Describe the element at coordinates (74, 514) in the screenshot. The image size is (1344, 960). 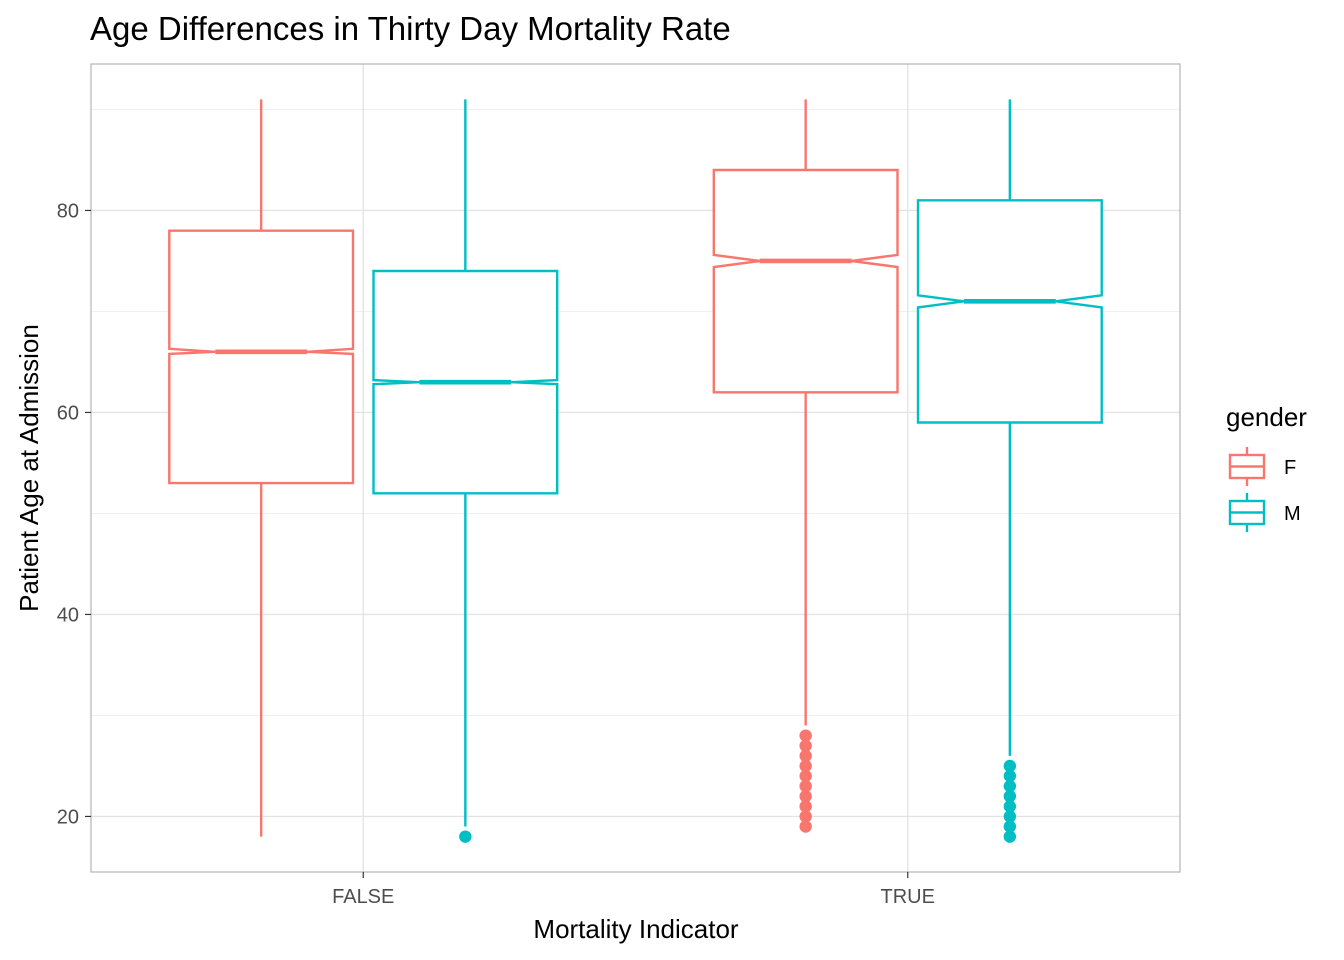
I see `y-axis-ticks: 20 40 60 80` at that location.